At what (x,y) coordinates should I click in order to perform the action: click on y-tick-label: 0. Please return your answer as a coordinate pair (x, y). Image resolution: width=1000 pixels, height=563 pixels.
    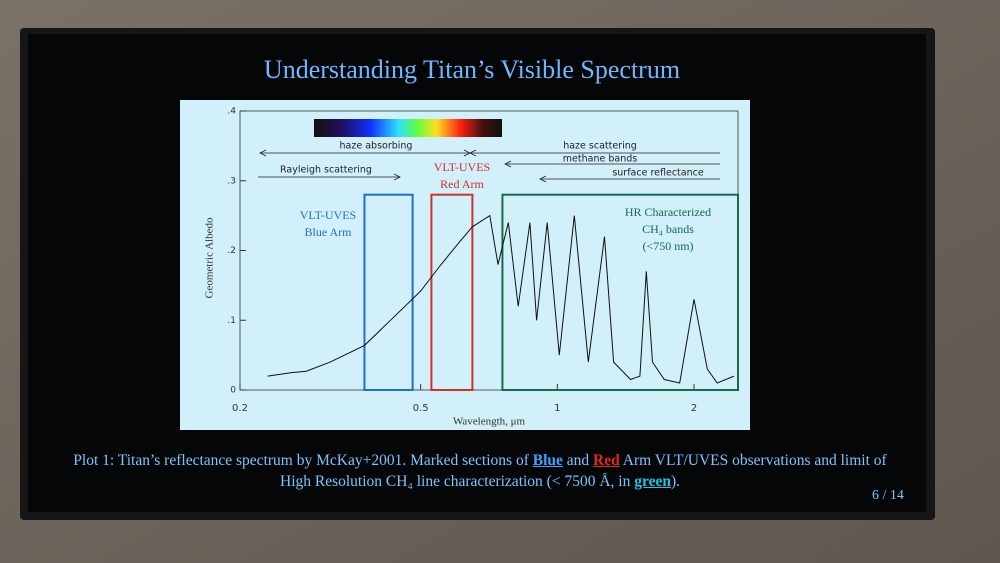
    Looking at the image, I should click on (233, 391).